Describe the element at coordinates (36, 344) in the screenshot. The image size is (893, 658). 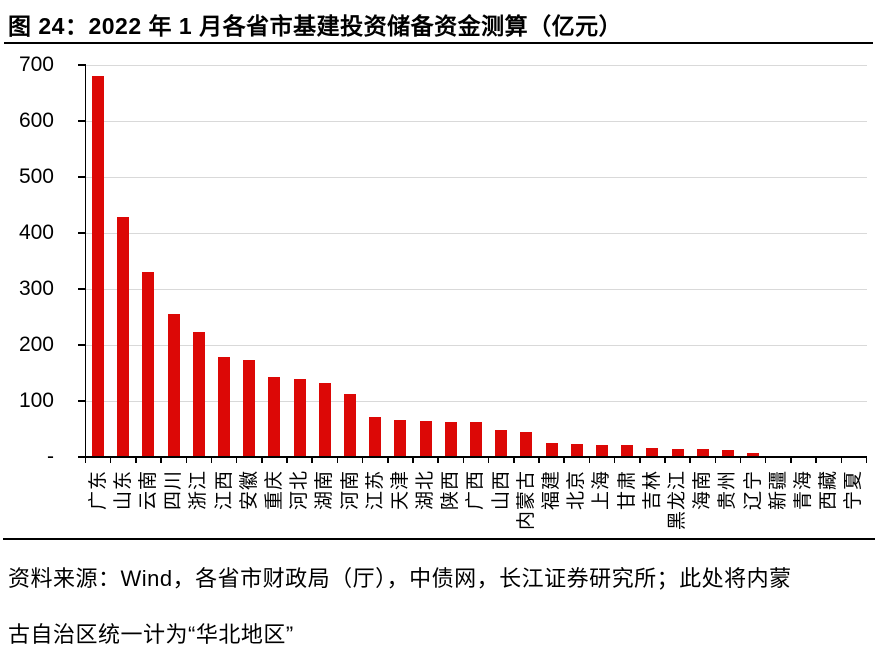
I see `y-axis-label: 200` at that location.